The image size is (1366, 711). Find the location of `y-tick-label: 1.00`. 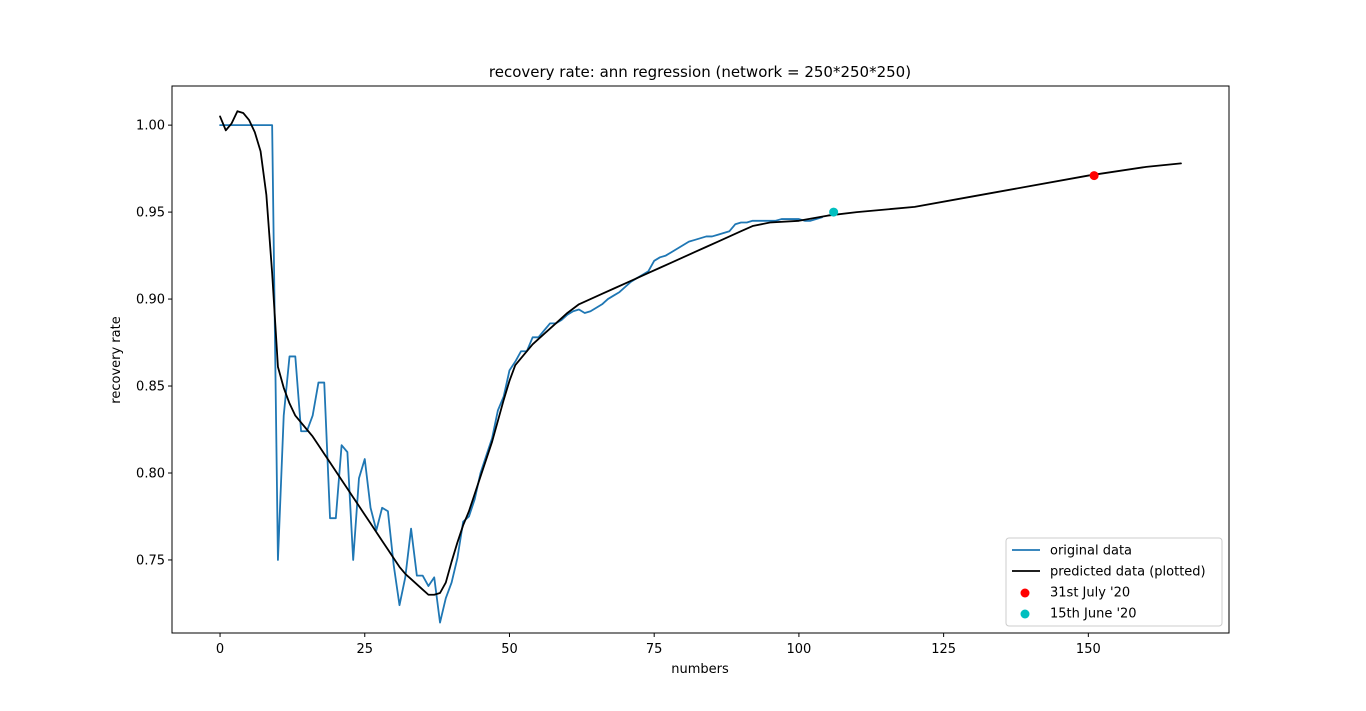

y-tick-label: 1.00 is located at coordinates (150, 126).